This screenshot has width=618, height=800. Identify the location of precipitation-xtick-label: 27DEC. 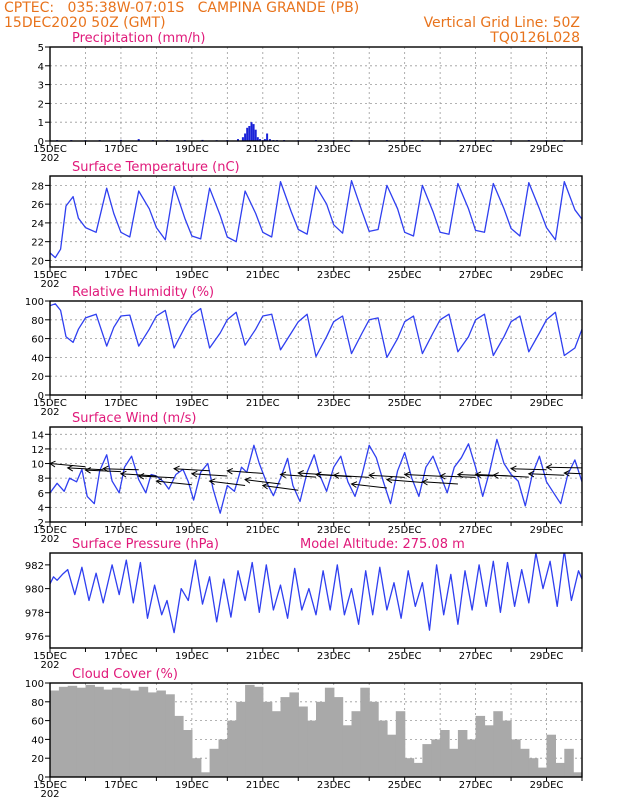
(476, 149).